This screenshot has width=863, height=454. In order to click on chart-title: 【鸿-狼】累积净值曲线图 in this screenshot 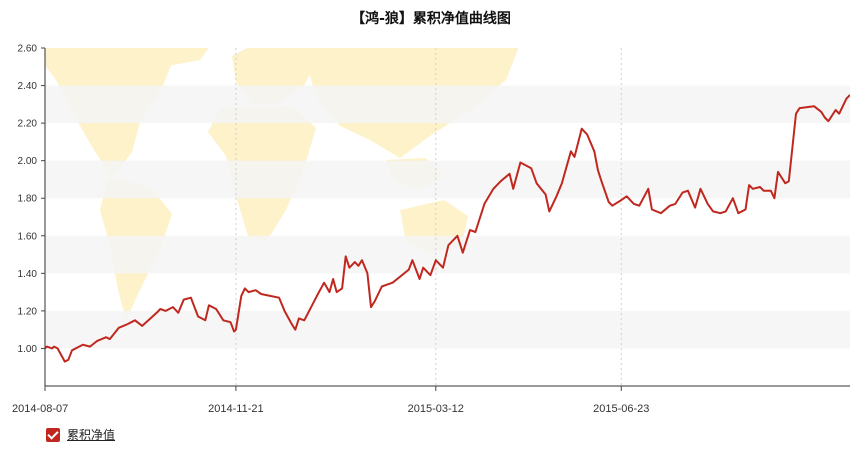, I will do `click(431, 18)`.